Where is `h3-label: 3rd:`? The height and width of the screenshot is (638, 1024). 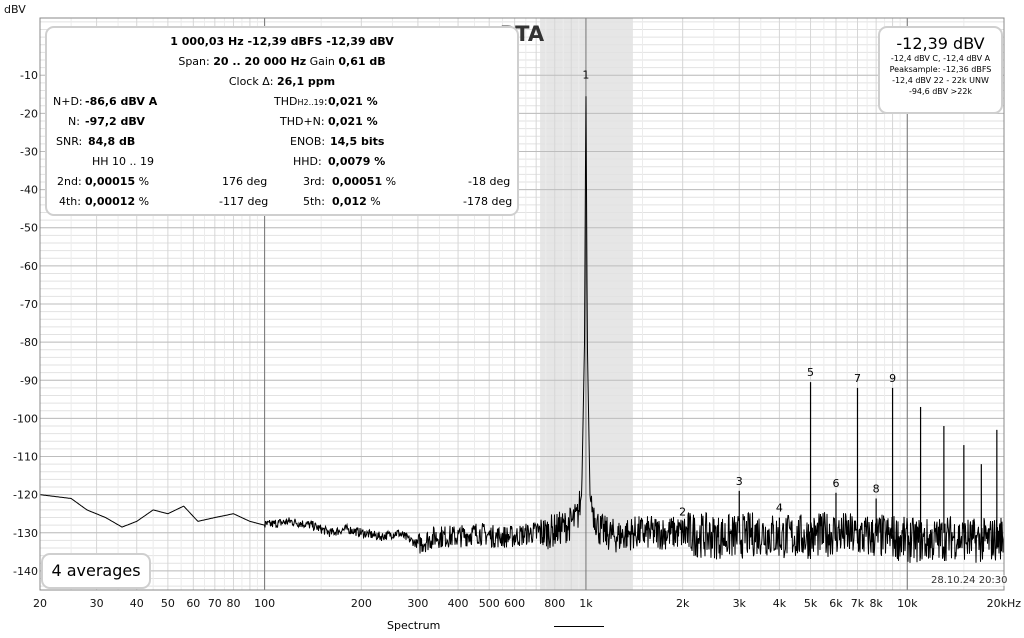 h3-label: 3rd: is located at coordinates (314, 181).